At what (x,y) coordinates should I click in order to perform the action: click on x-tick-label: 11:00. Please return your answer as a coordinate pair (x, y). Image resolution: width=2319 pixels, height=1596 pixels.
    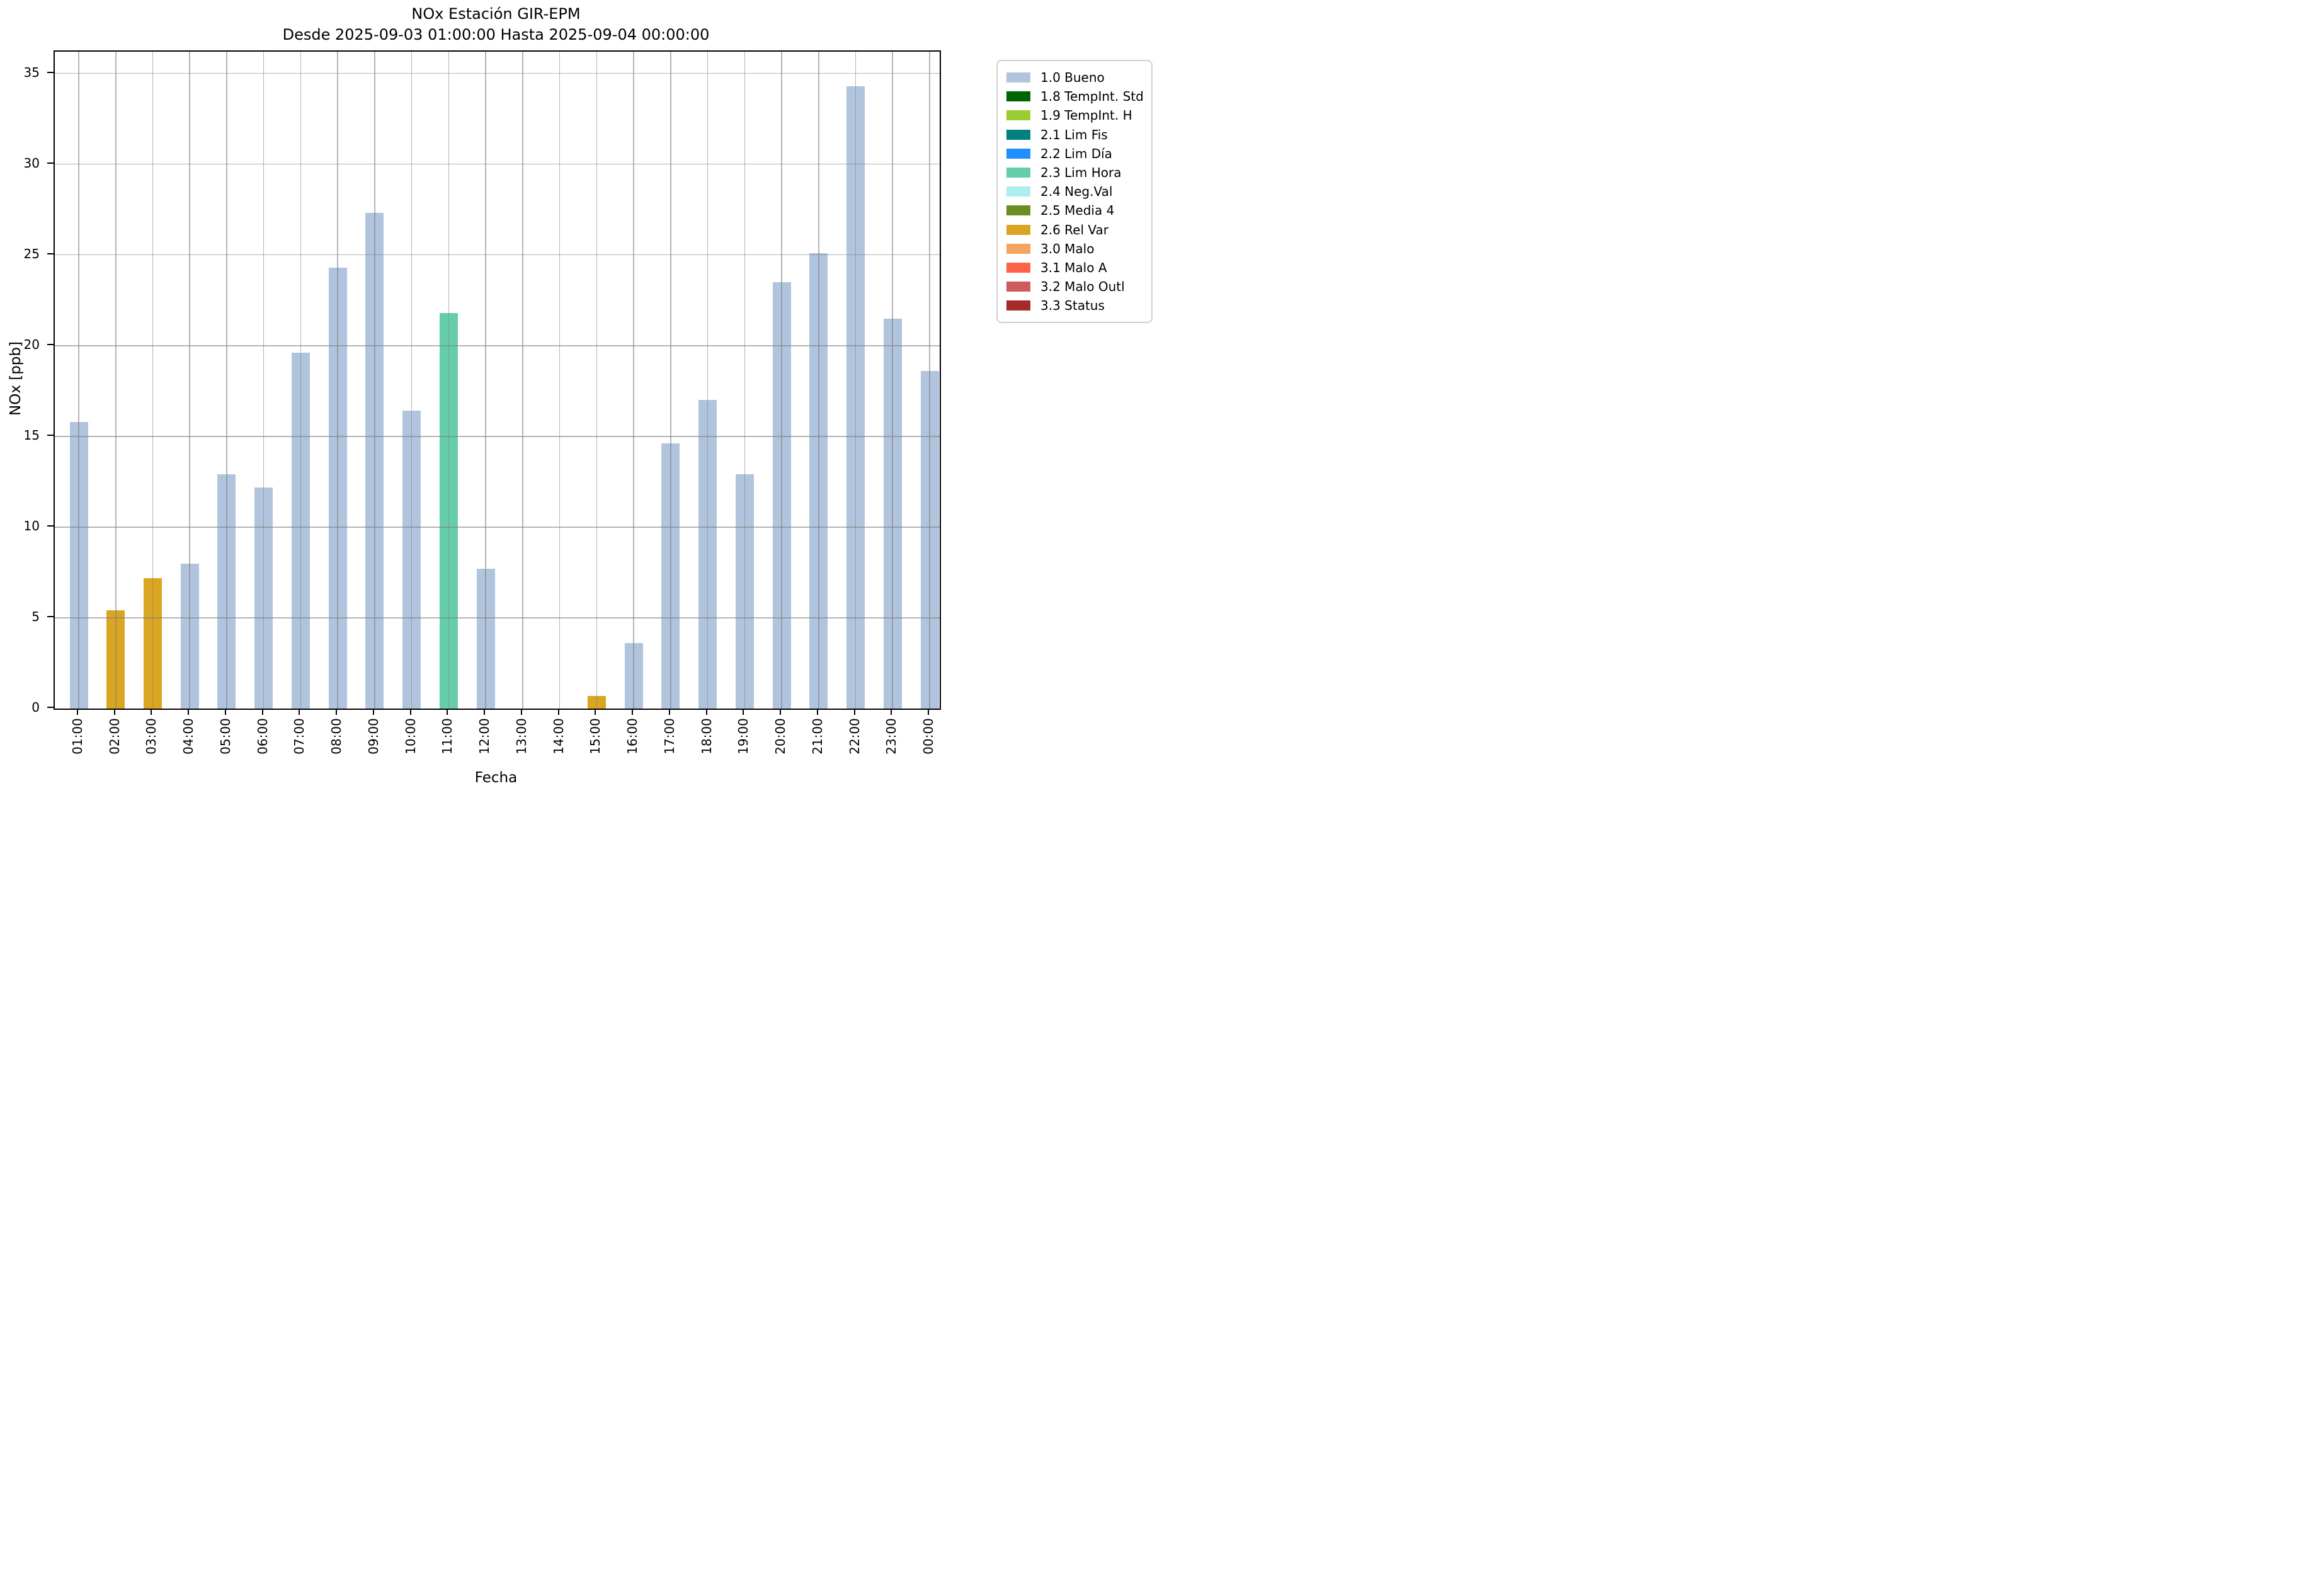
    Looking at the image, I should click on (447, 736).